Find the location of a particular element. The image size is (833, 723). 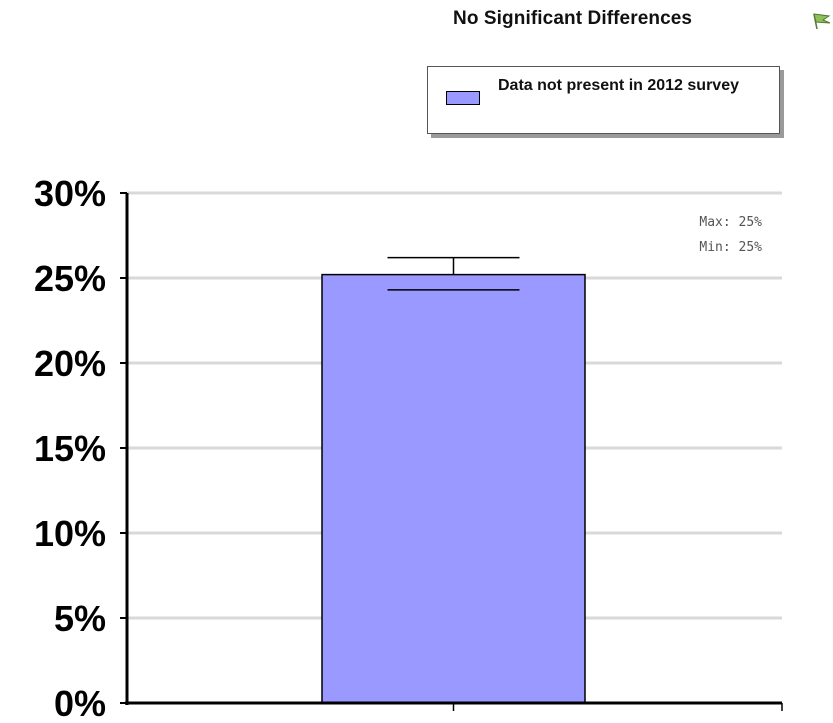

min-annotation: Min: 25% is located at coordinates (730, 247).